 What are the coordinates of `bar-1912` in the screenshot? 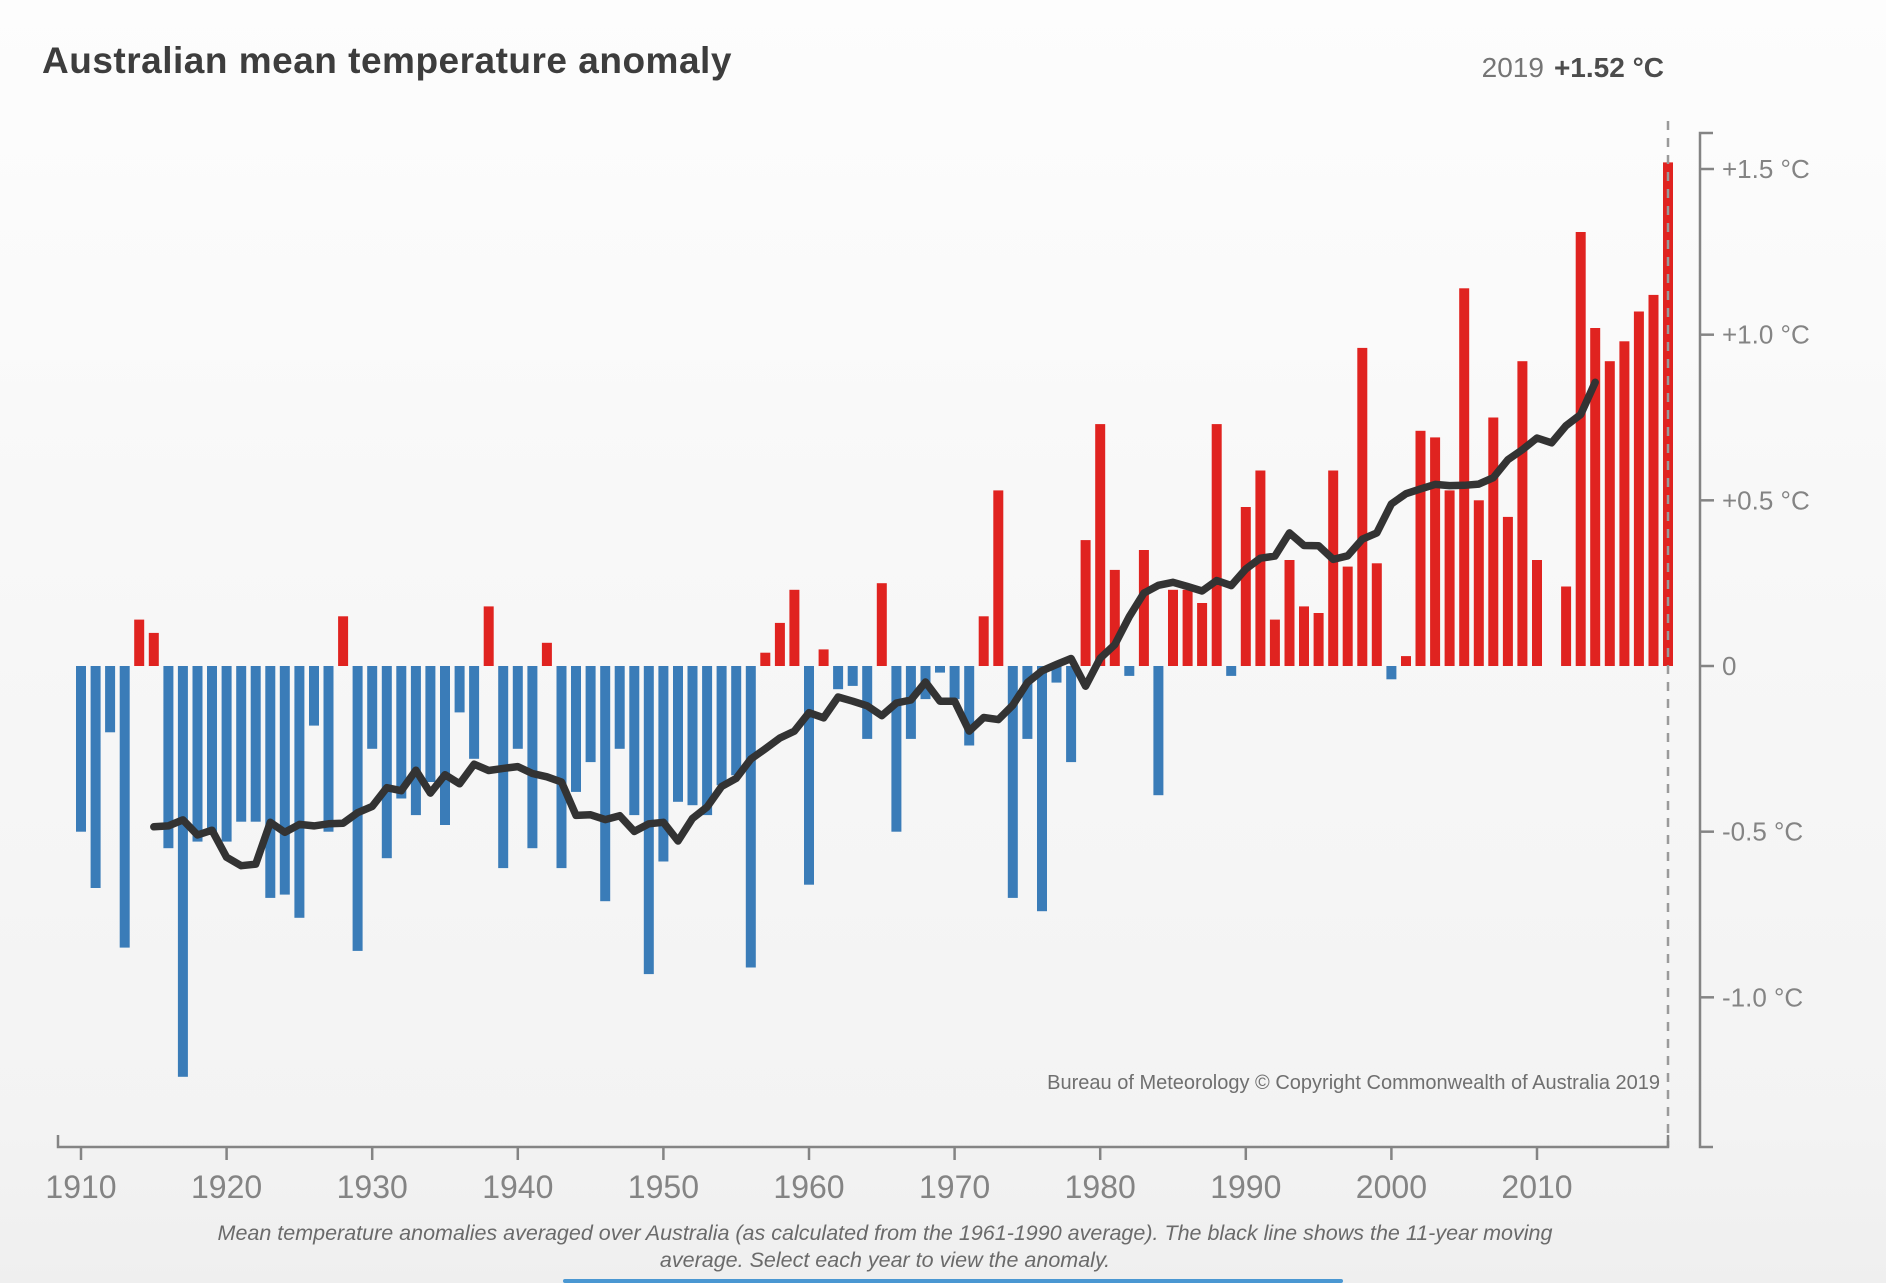 It's located at (110, 699).